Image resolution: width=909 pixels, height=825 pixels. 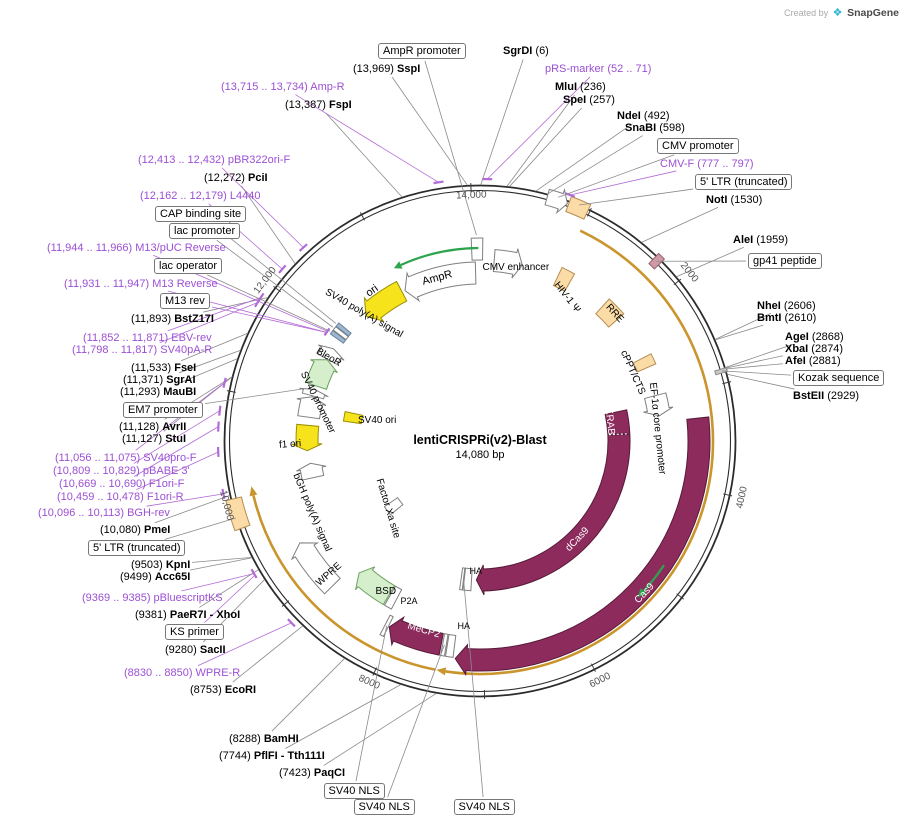 I want to click on site-label-bamhi: (8288) BamHI, so click(x=264, y=738).